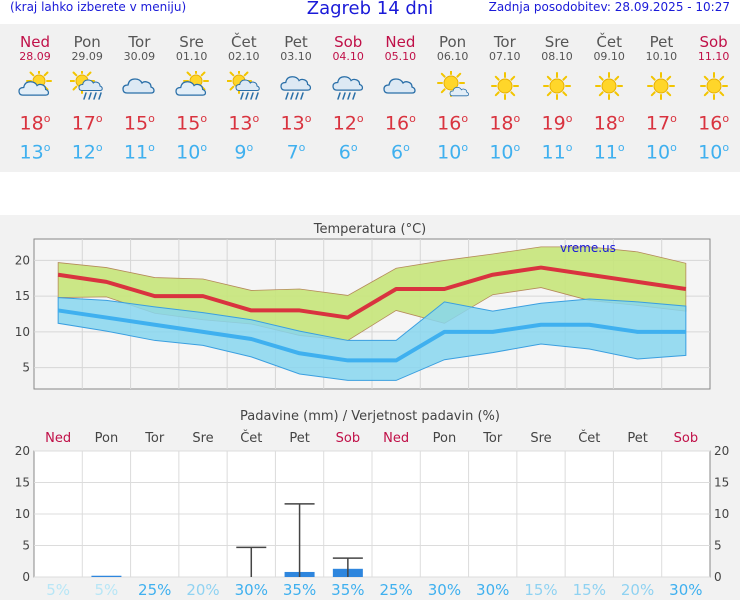 The height and width of the screenshot is (604, 740). What do you see at coordinates (397, 152) in the screenshot?
I see `min-temperature-value: 6` at bounding box center [397, 152].